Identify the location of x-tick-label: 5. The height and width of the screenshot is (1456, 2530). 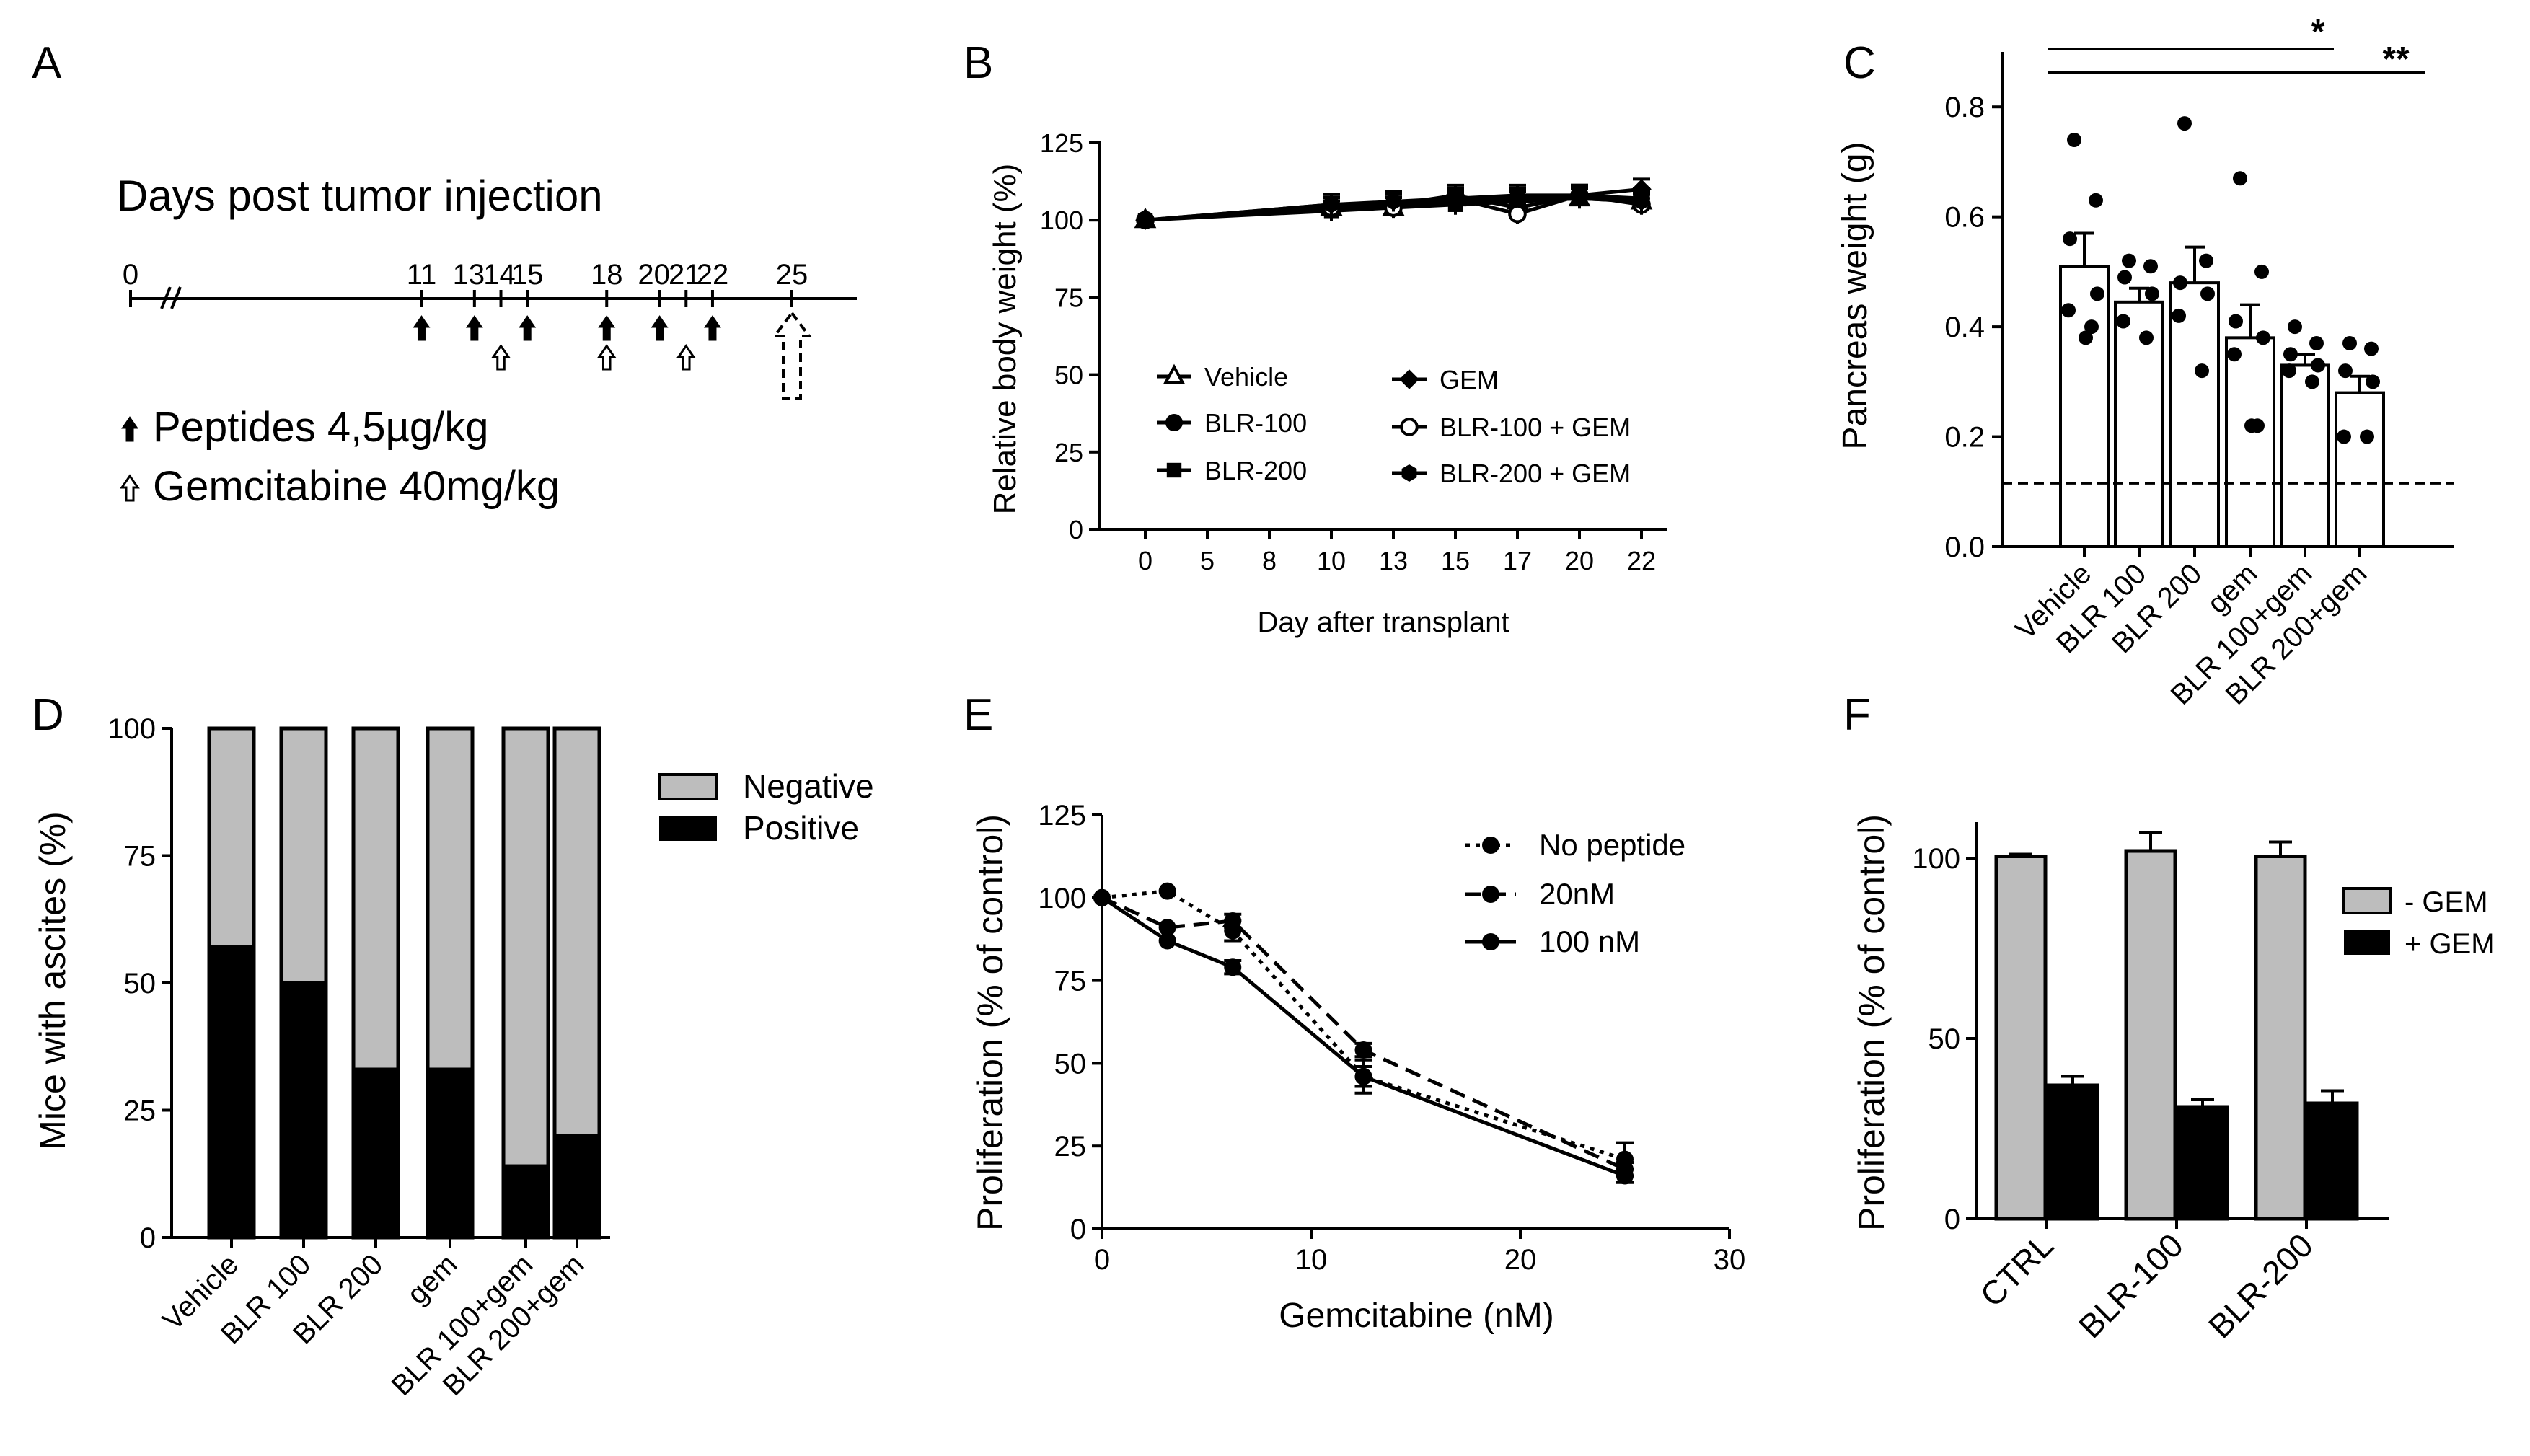
(1207, 560).